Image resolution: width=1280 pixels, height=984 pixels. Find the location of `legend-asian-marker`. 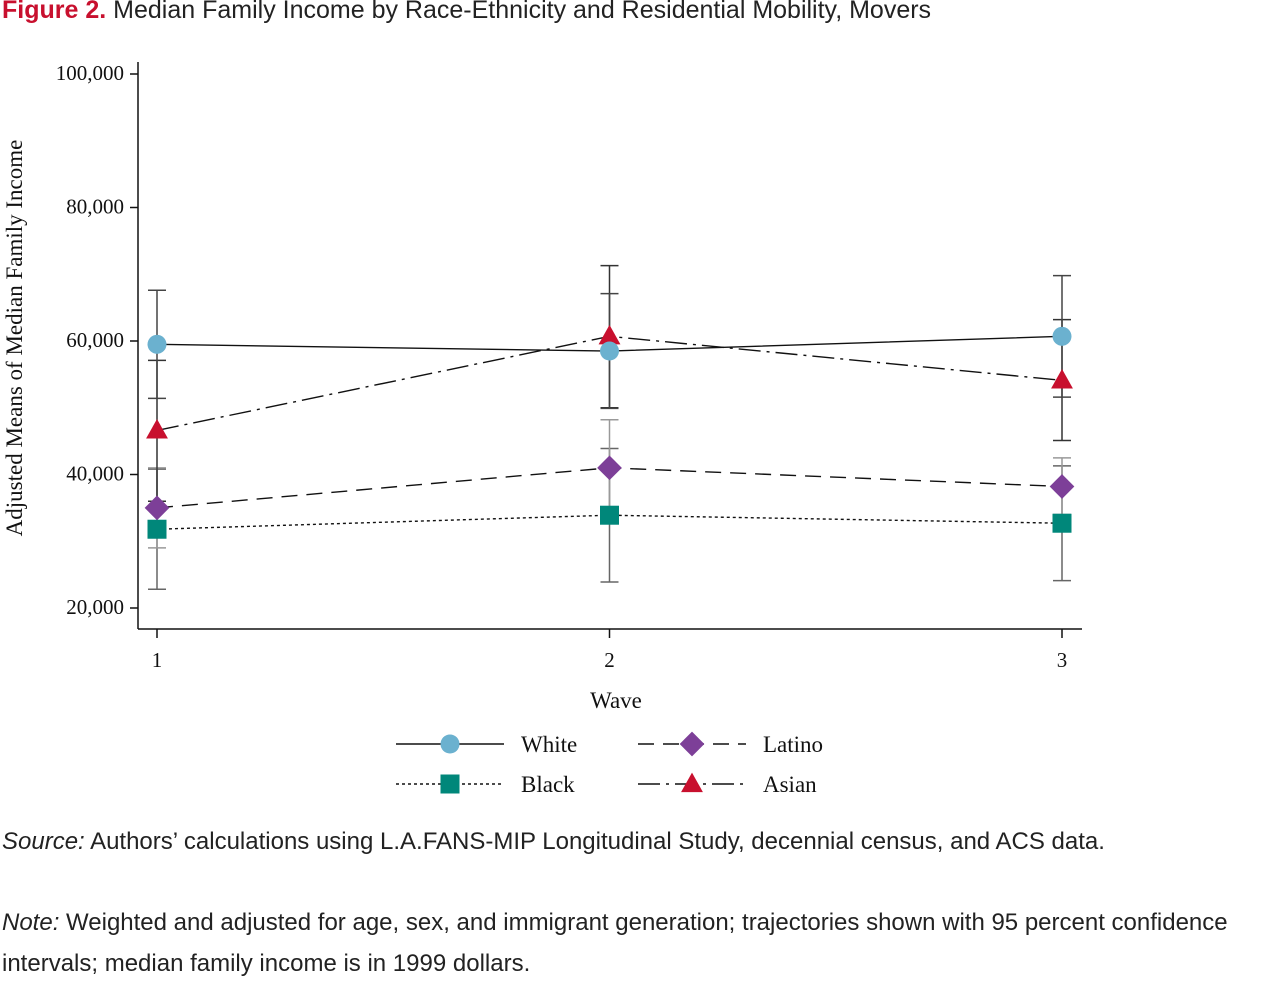

legend-asian-marker is located at coordinates (692, 782).